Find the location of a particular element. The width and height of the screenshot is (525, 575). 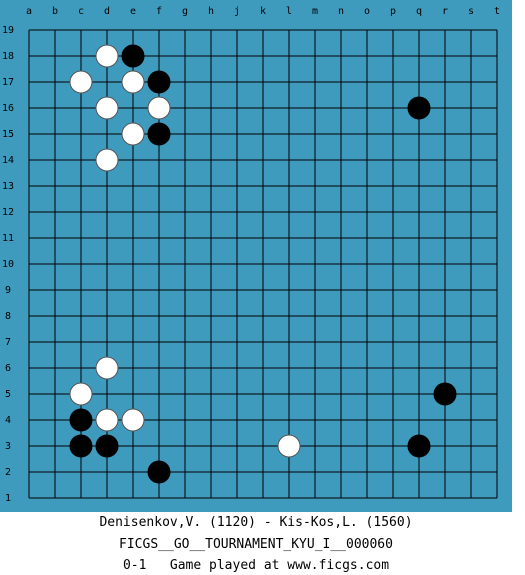

result: 0-1 Game played at www.ficgs.com is located at coordinates (256, 565).